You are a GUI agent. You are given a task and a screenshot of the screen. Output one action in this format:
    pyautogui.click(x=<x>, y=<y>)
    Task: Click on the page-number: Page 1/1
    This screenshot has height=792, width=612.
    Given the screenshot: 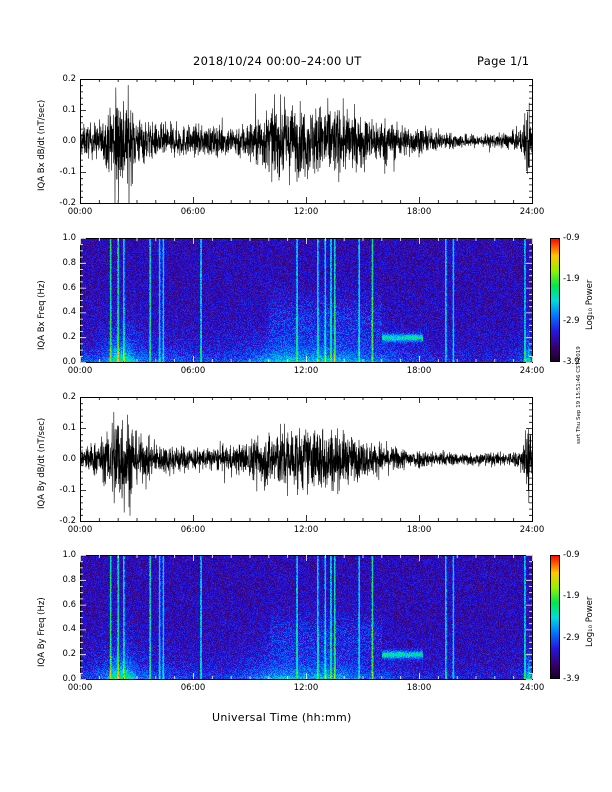 What is the action you would take?
    pyautogui.click(x=503, y=61)
    